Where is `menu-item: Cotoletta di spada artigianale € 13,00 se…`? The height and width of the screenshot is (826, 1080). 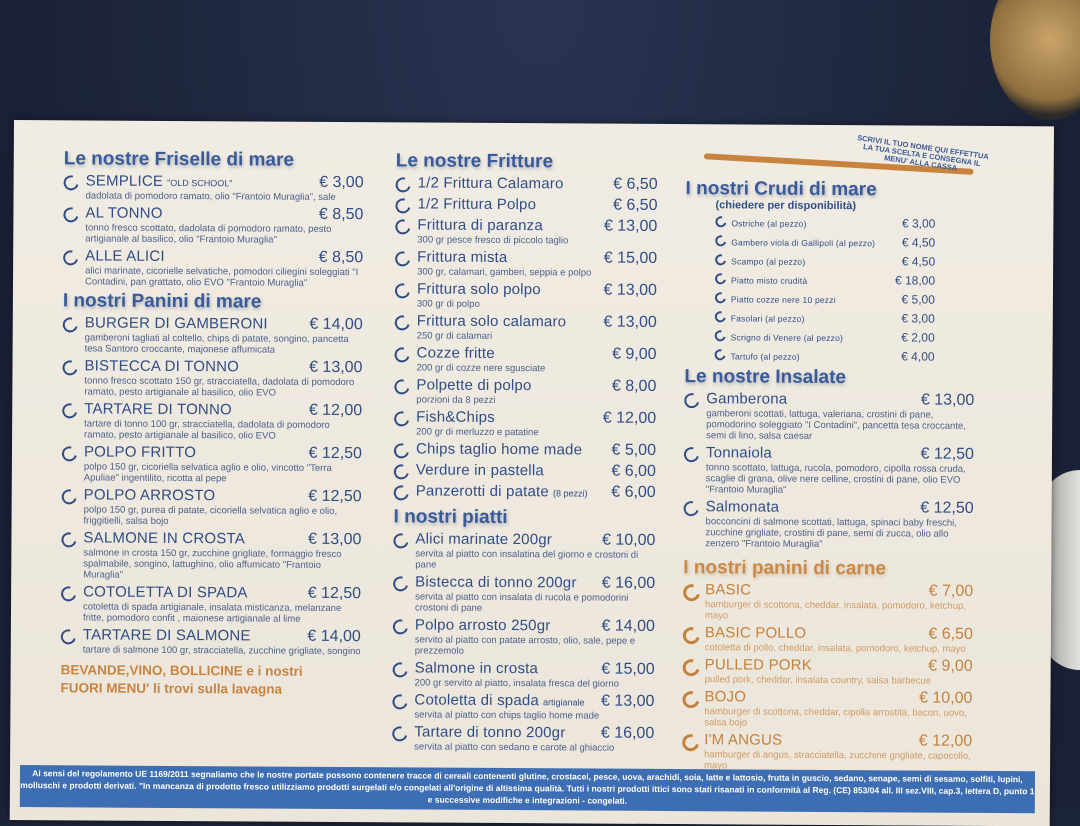 menu-item: Cotoletta di spada artigianale € 13,00 se… is located at coordinates (522, 706).